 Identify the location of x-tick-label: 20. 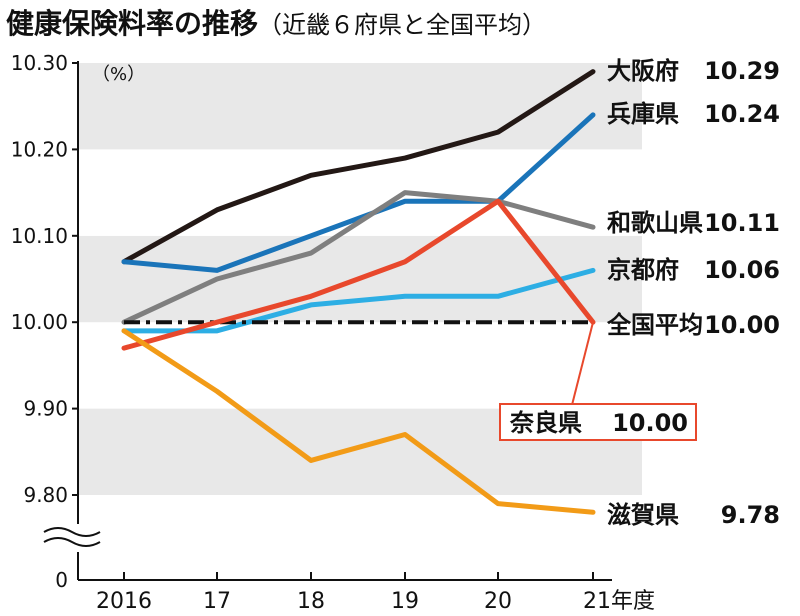
(498, 601).